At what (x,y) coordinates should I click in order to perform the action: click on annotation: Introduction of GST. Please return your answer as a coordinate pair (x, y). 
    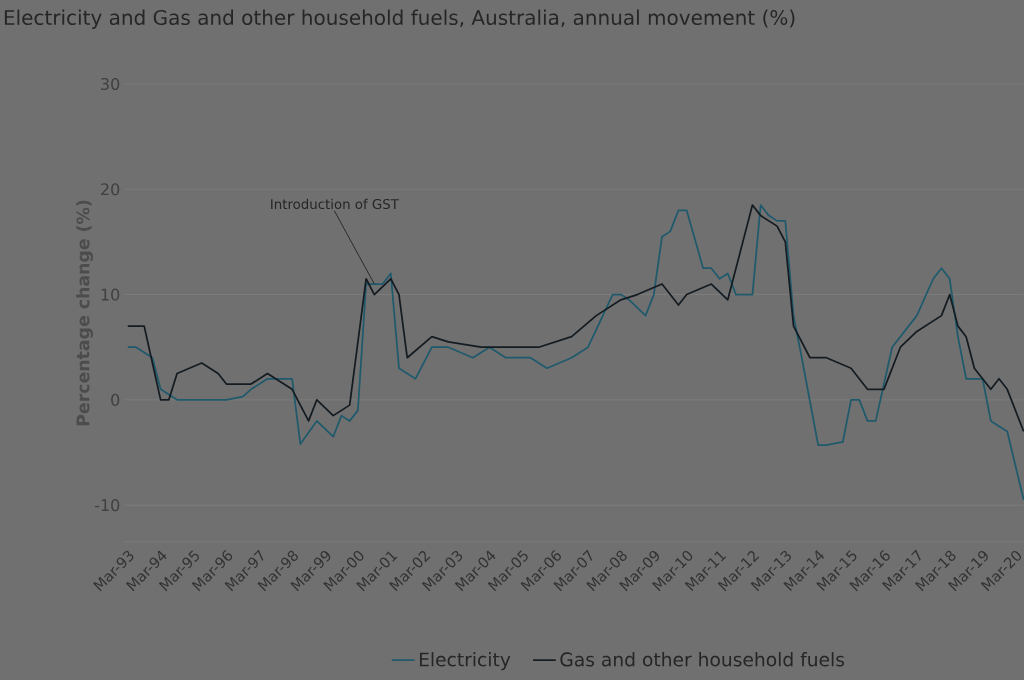
    Looking at the image, I should click on (335, 204).